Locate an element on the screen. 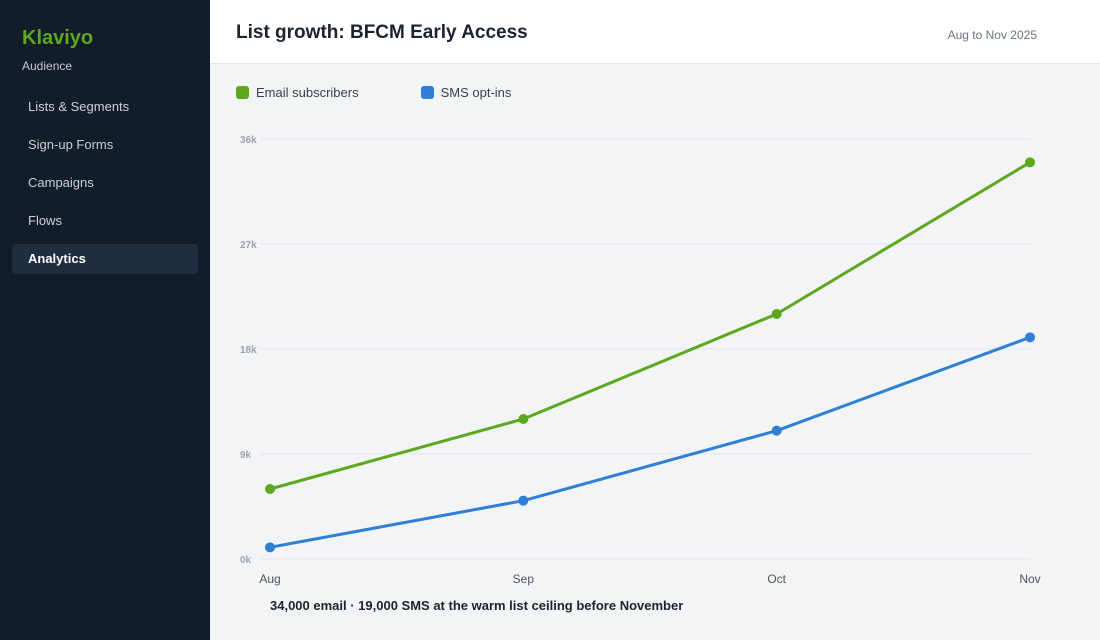 This screenshot has width=1100, height=640. brand-subtitle: Audience is located at coordinates (47, 66).